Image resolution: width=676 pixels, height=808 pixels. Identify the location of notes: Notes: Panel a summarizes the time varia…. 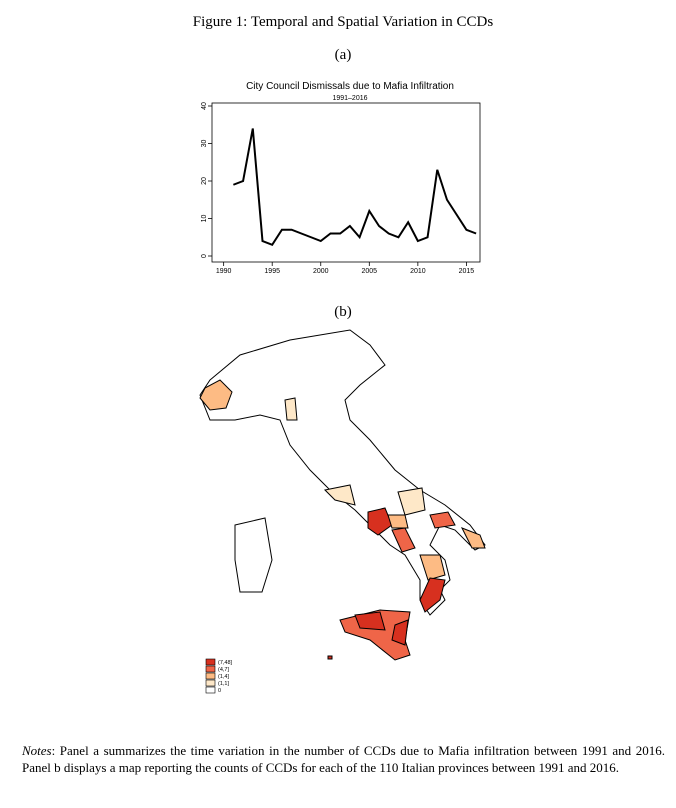
(343, 759).